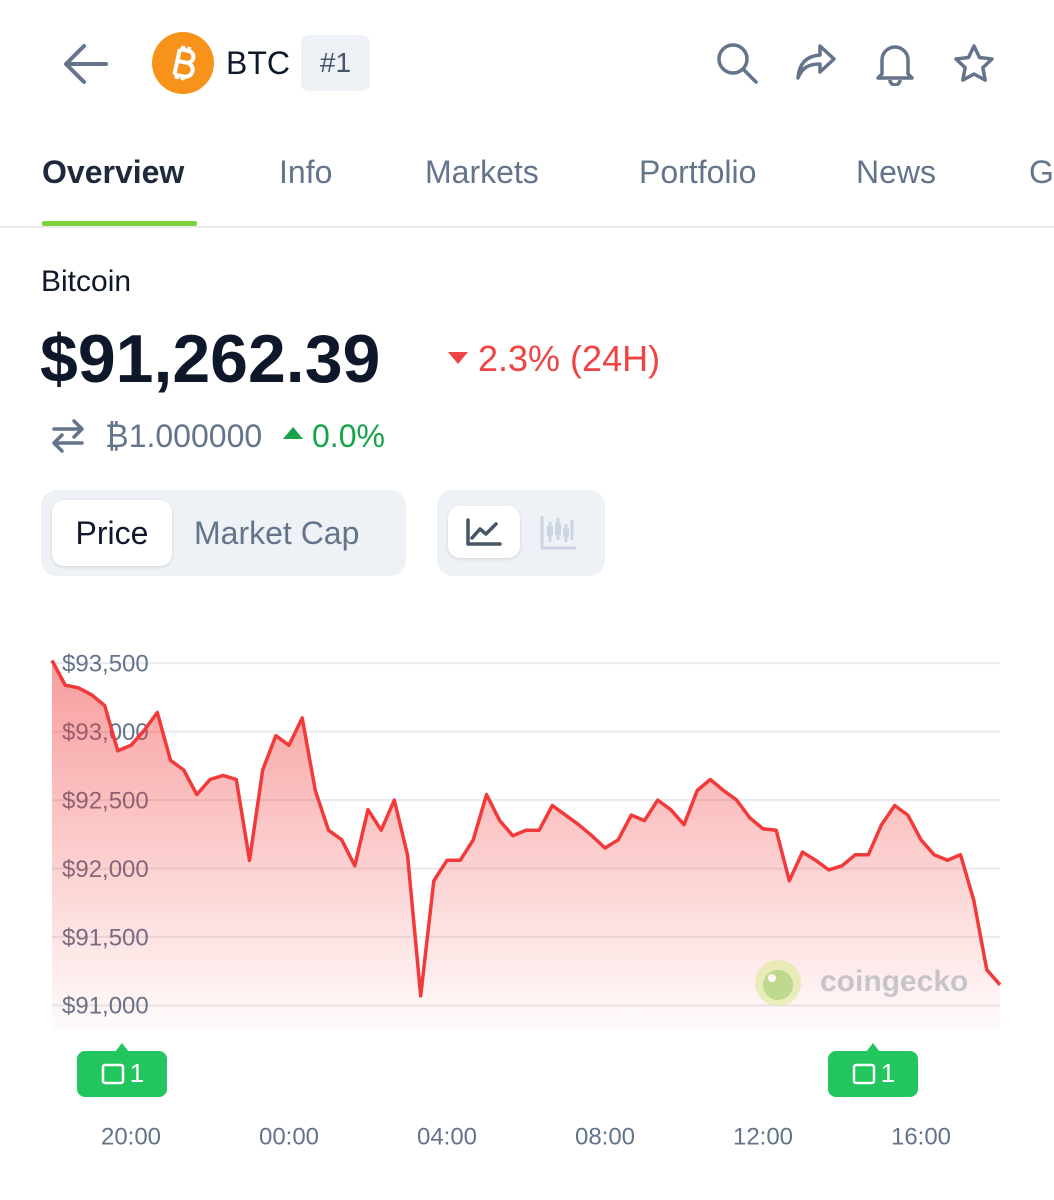 The width and height of the screenshot is (1054, 1200). What do you see at coordinates (921, 1136) in the screenshot?
I see `x-tick-label: 16:00` at bounding box center [921, 1136].